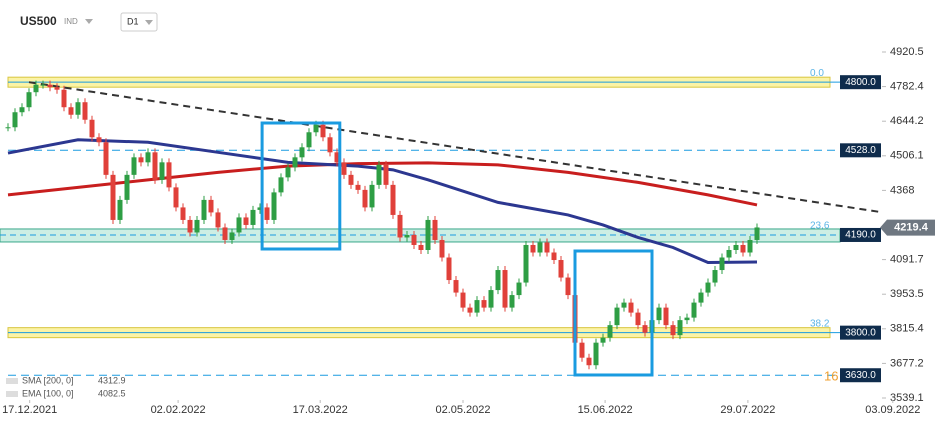 The image size is (949, 426). Describe the element at coordinates (133, 21) in the screenshot. I see `interval: D1` at that location.